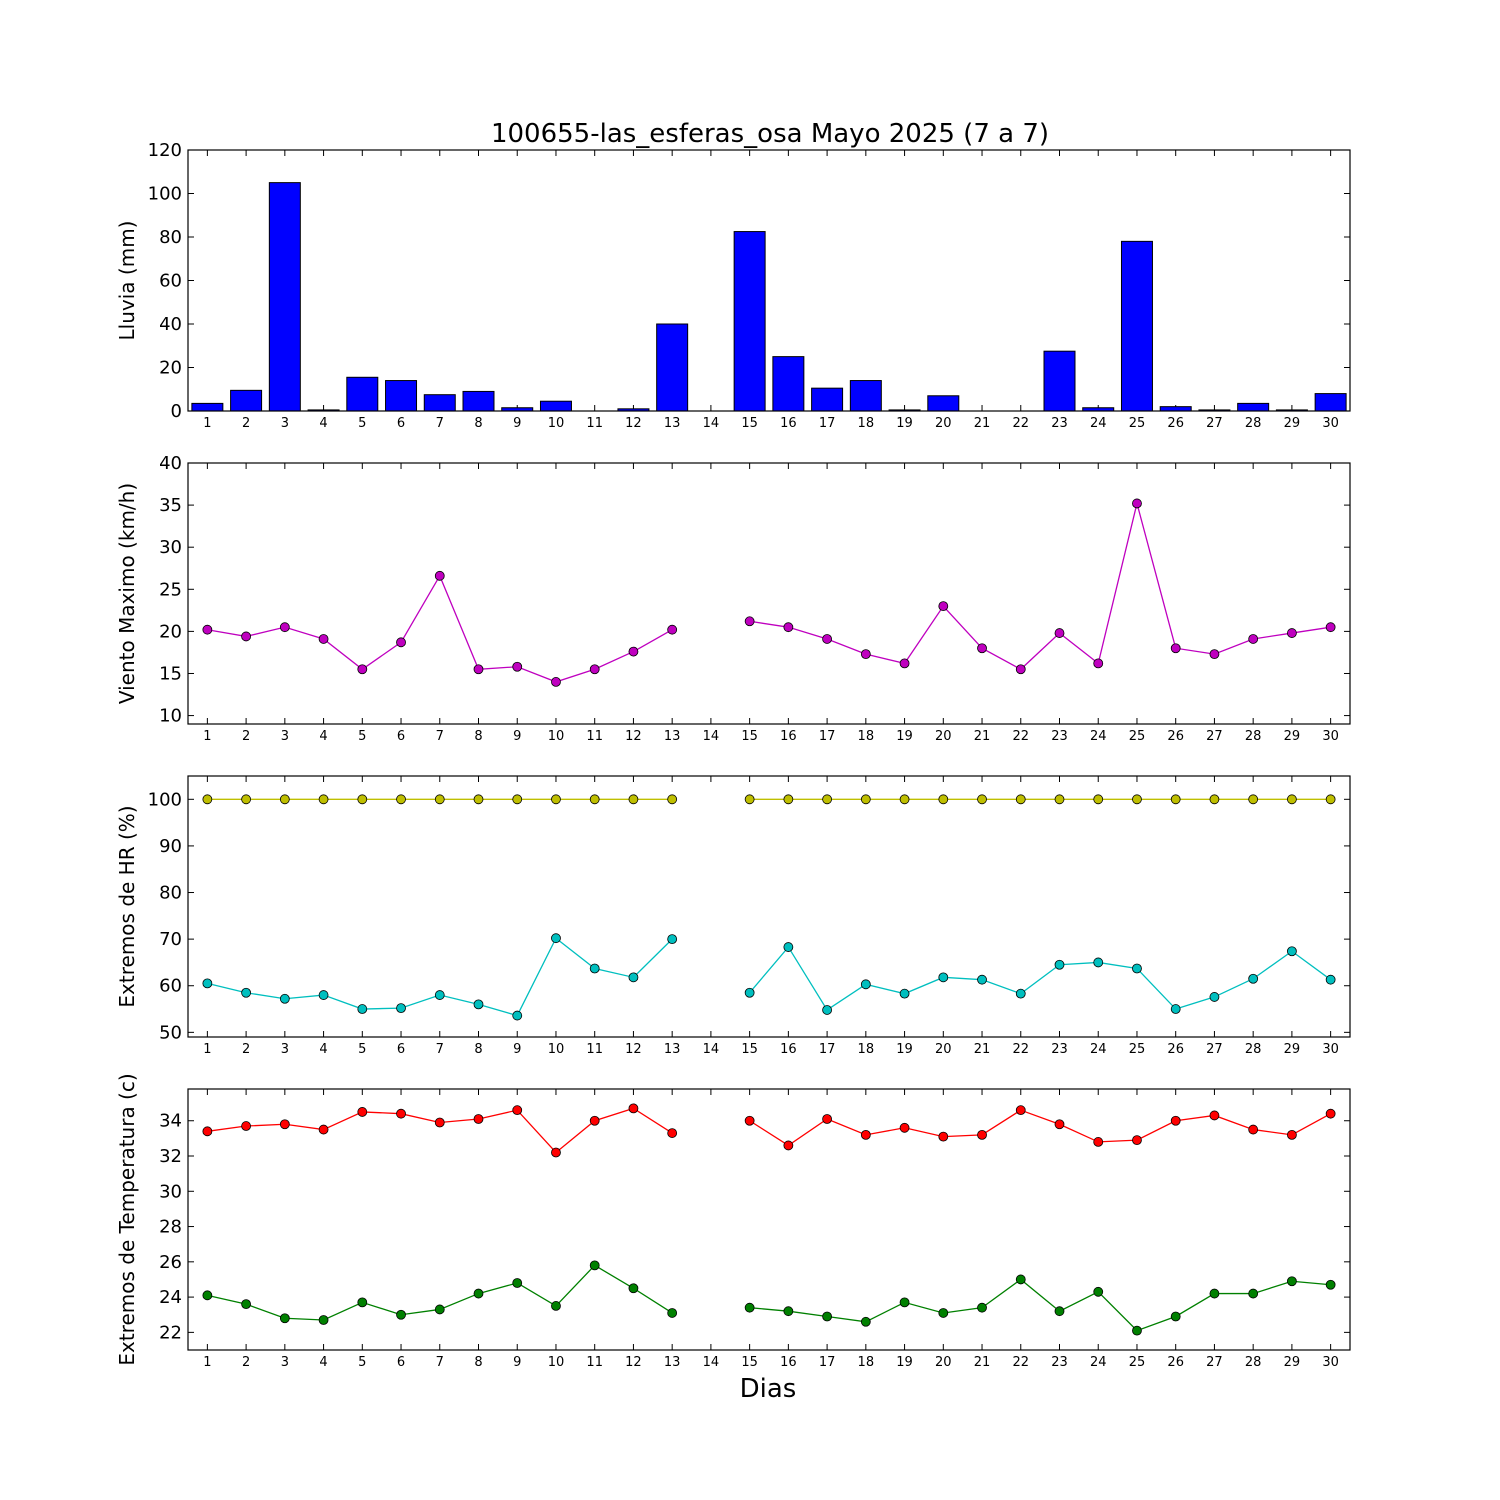 The image size is (1500, 1500). Describe the element at coordinates (672, 1362) in the screenshot. I see `x-tick-label: 13` at that location.